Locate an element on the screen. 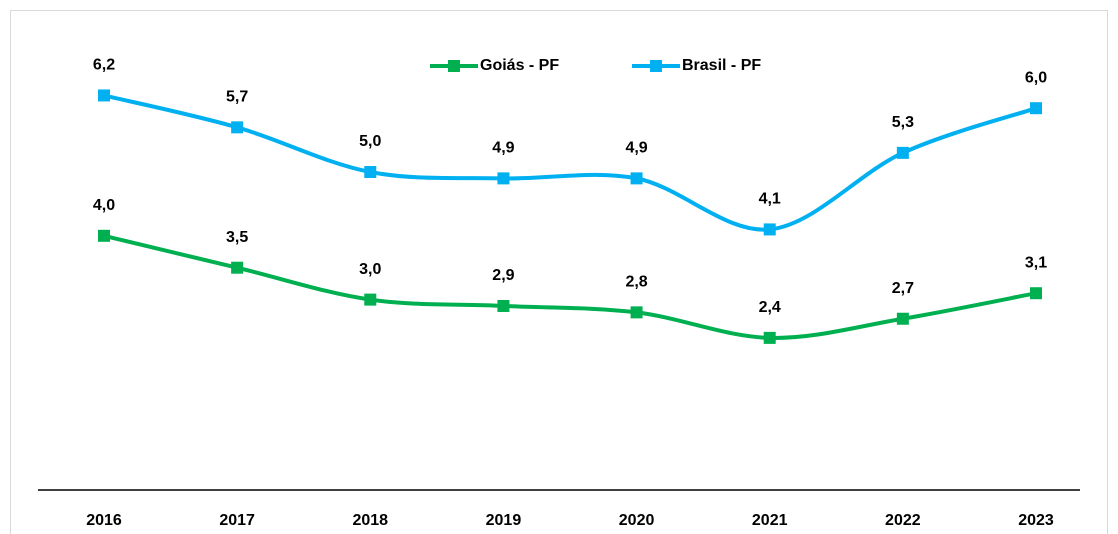  data-label: 6,2 is located at coordinates (104, 65).